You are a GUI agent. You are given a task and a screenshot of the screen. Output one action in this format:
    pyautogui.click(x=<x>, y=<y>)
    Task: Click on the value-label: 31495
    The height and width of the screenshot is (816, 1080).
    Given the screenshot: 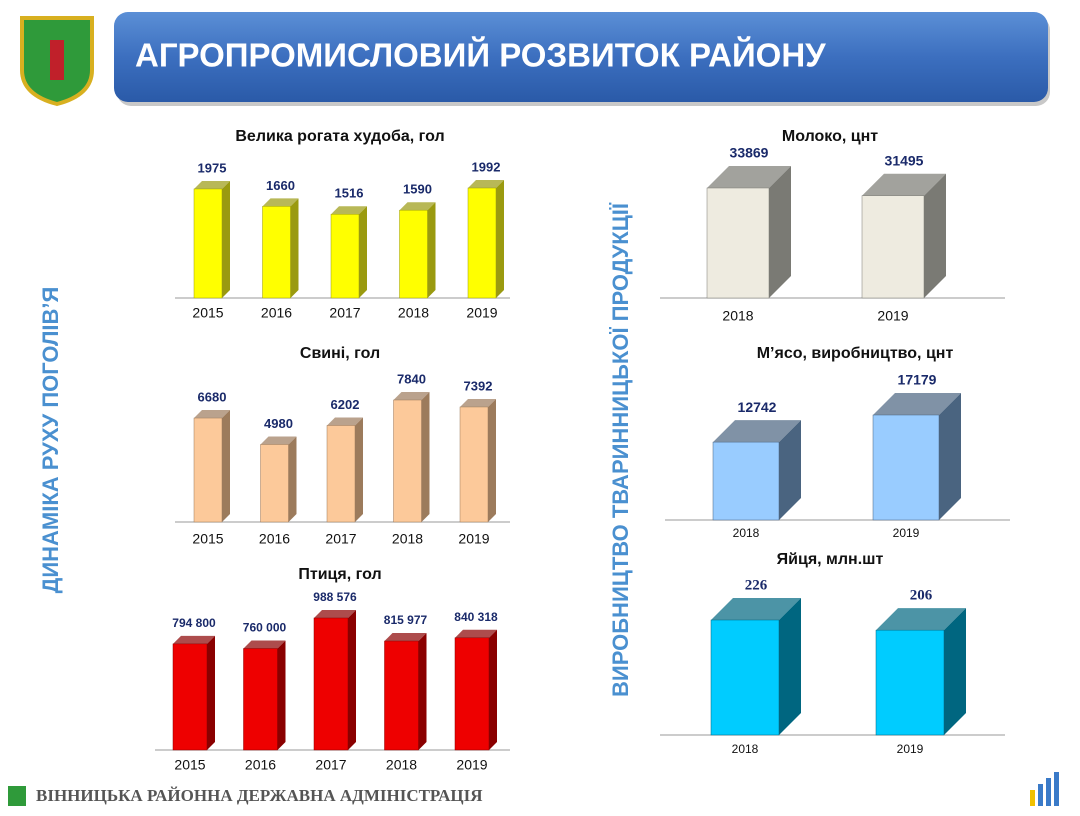 What is the action you would take?
    pyautogui.click(x=904, y=160)
    